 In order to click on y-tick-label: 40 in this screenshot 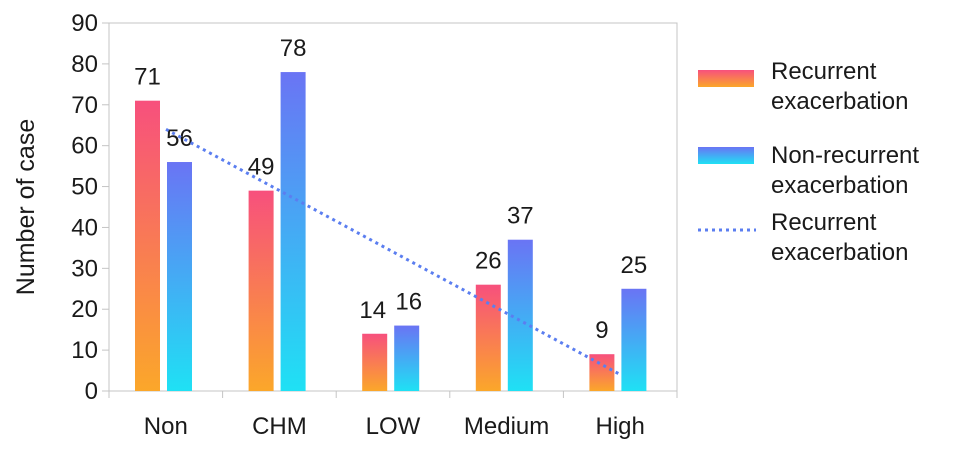, I will do `click(84, 227)`.